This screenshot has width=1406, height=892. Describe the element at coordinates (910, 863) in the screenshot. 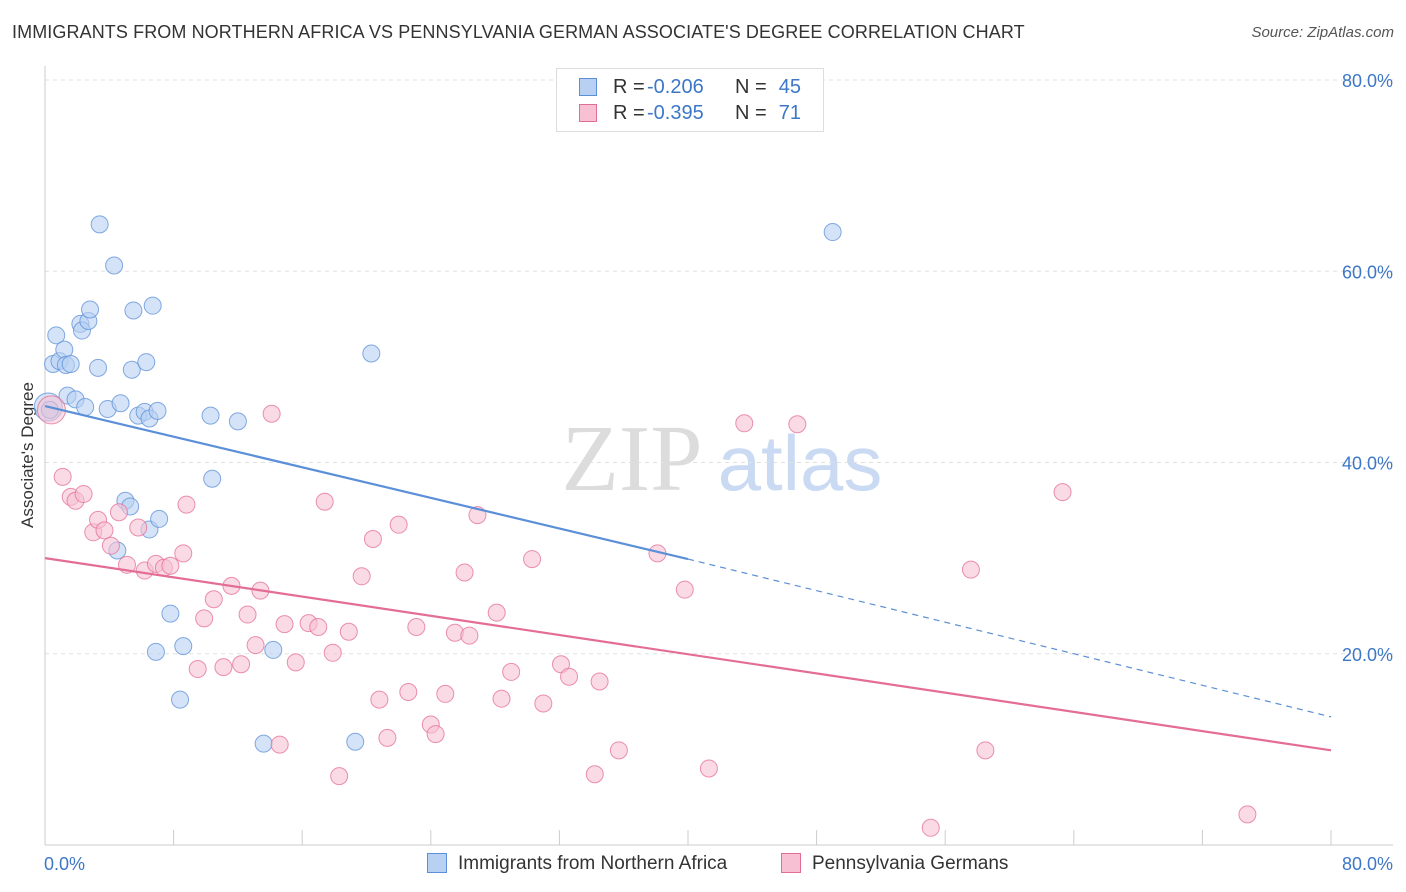

I see `legend-label: Pennsylvania Germans` at that location.